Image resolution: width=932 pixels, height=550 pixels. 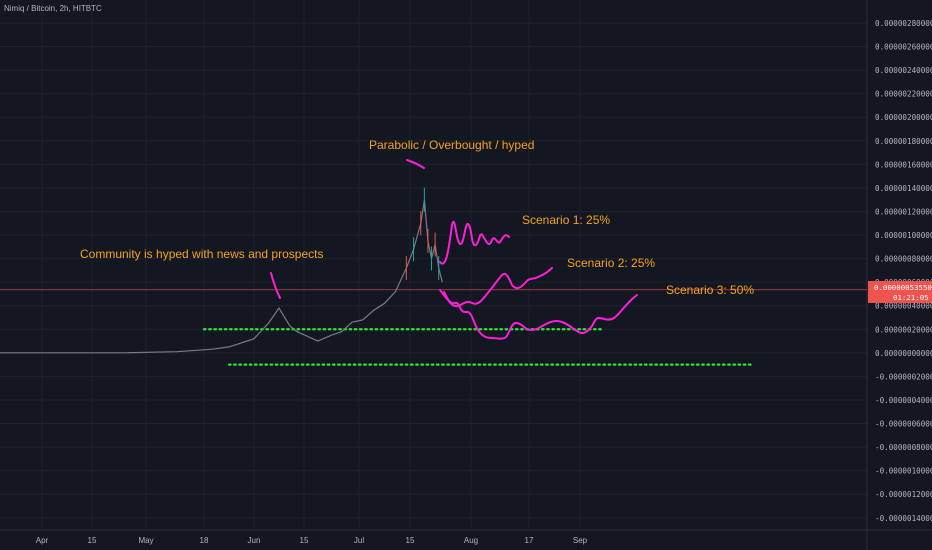 I want to click on time-axis: Apr 15 May 18 Jun 15 Jul 15 Aug 17 Sep, so click(x=312, y=540).